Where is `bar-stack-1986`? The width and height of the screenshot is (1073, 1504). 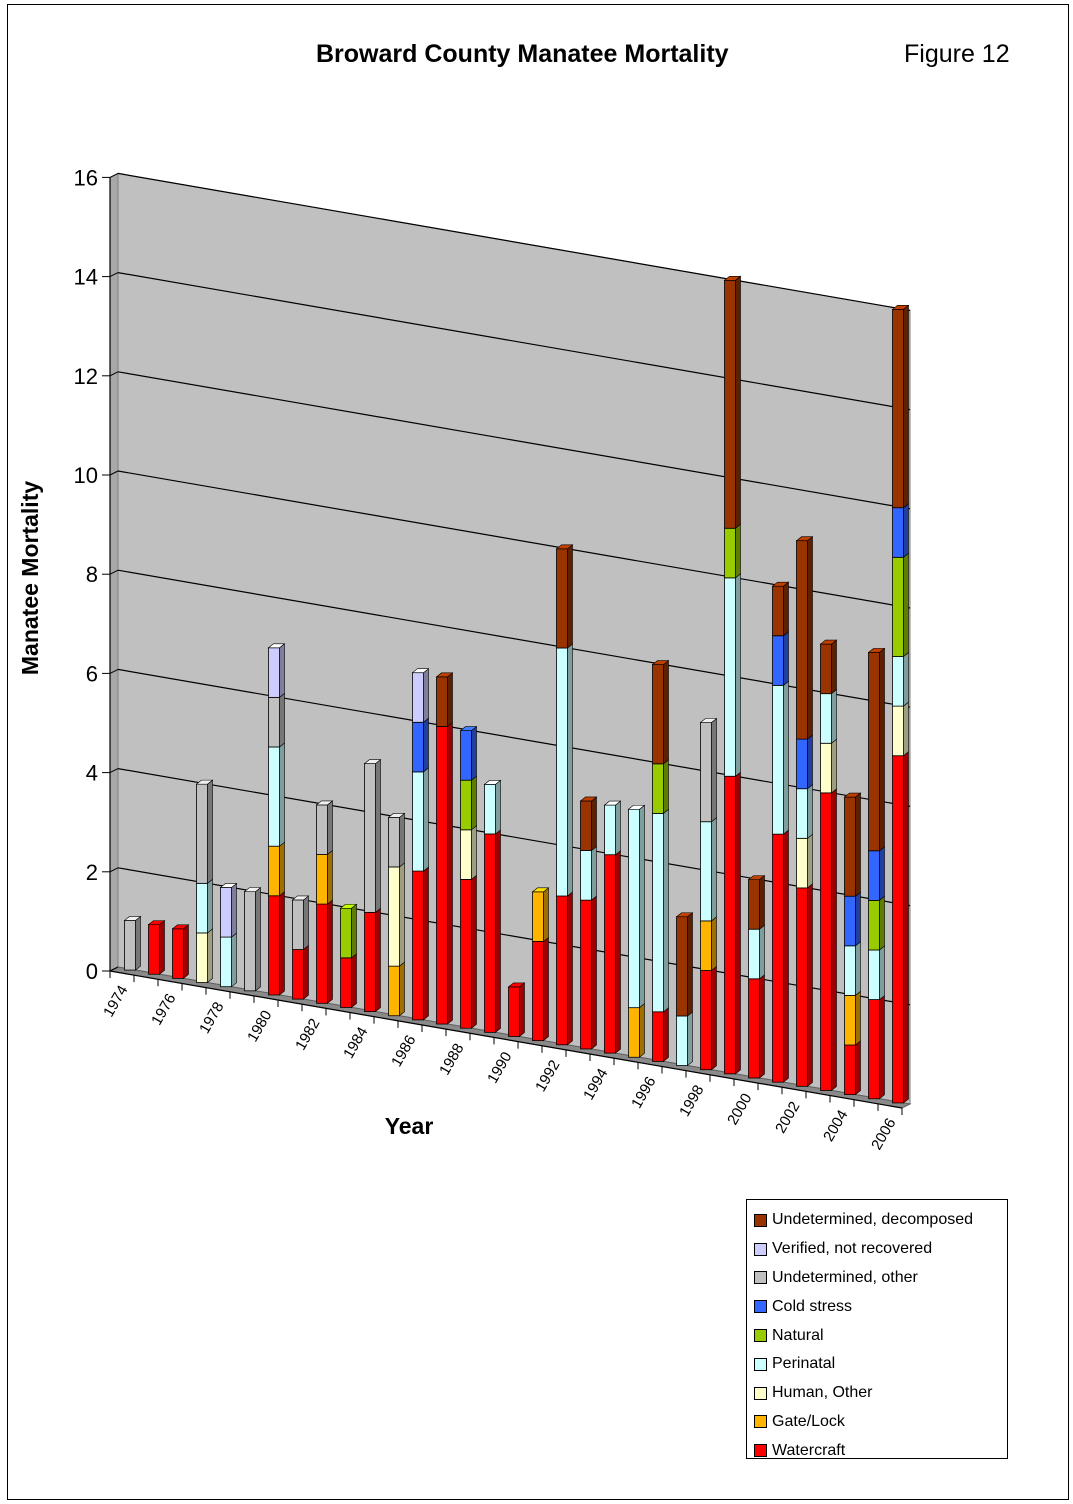
bar-stack-1986 is located at coordinates (420, 844).